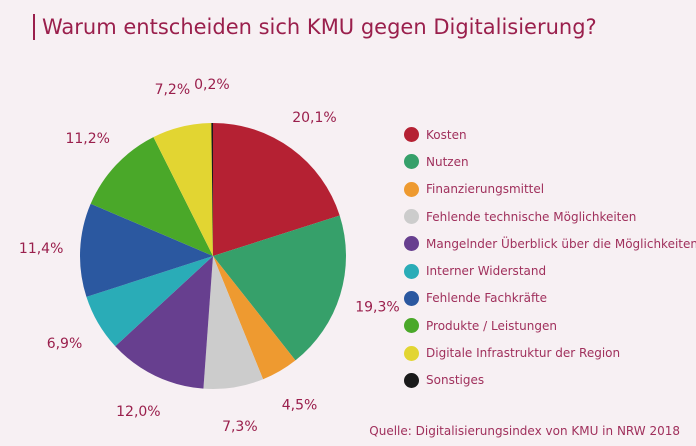 The height and width of the screenshot is (446, 696). What do you see at coordinates (455, 380) in the screenshot?
I see `legend-label: Sonstiges` at bounding box center [455, 380].